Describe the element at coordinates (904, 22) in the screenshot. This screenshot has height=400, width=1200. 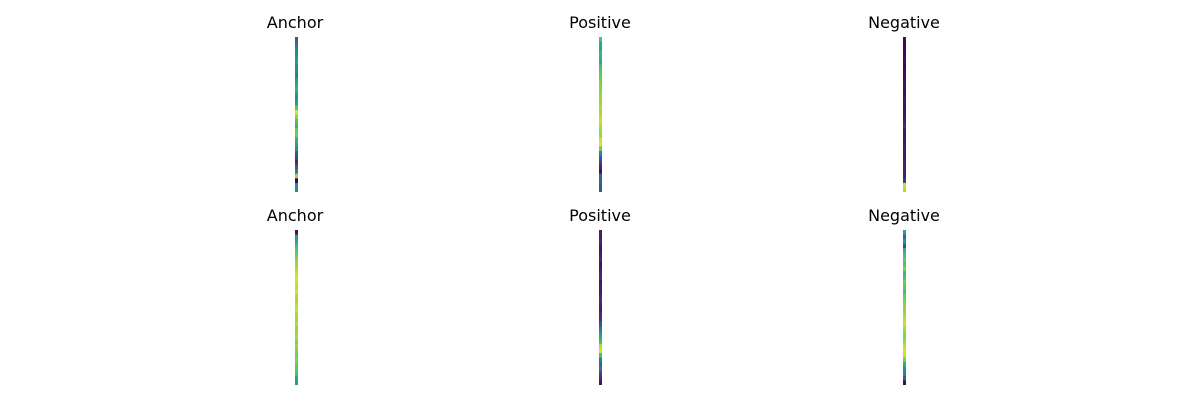
I see `panel-title-negative-1: Negative` at that location.